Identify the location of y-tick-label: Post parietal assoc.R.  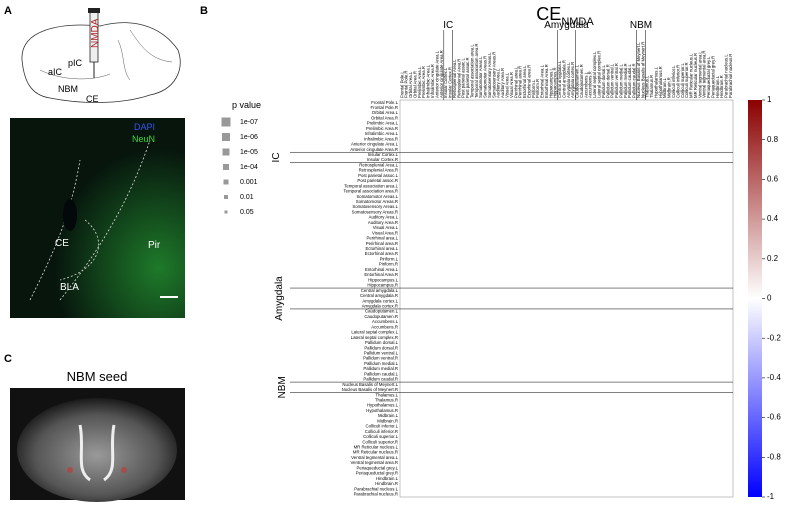
(377, 180).